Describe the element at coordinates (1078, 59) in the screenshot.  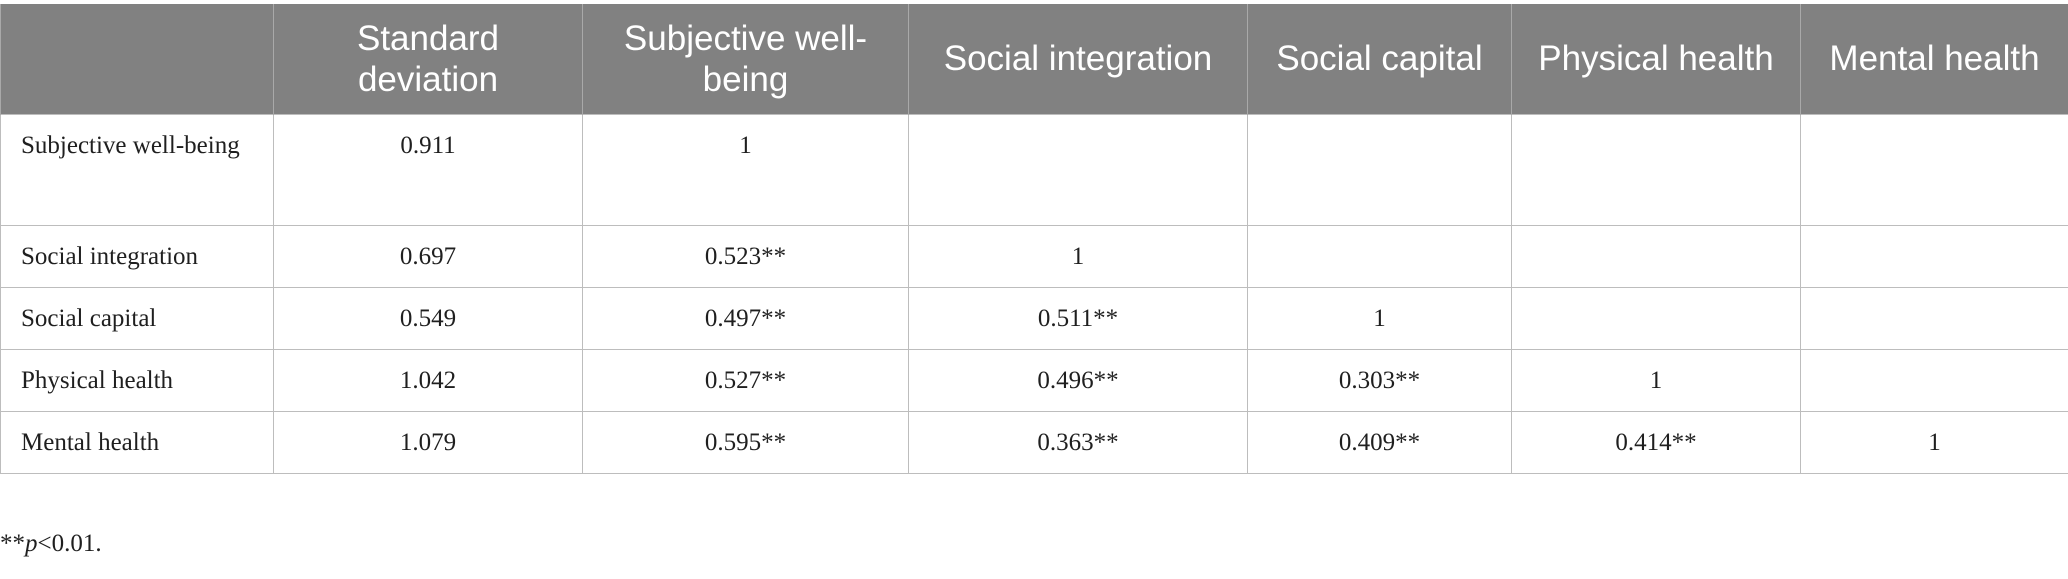
I see `header-social-integration: Social integration` at that location.